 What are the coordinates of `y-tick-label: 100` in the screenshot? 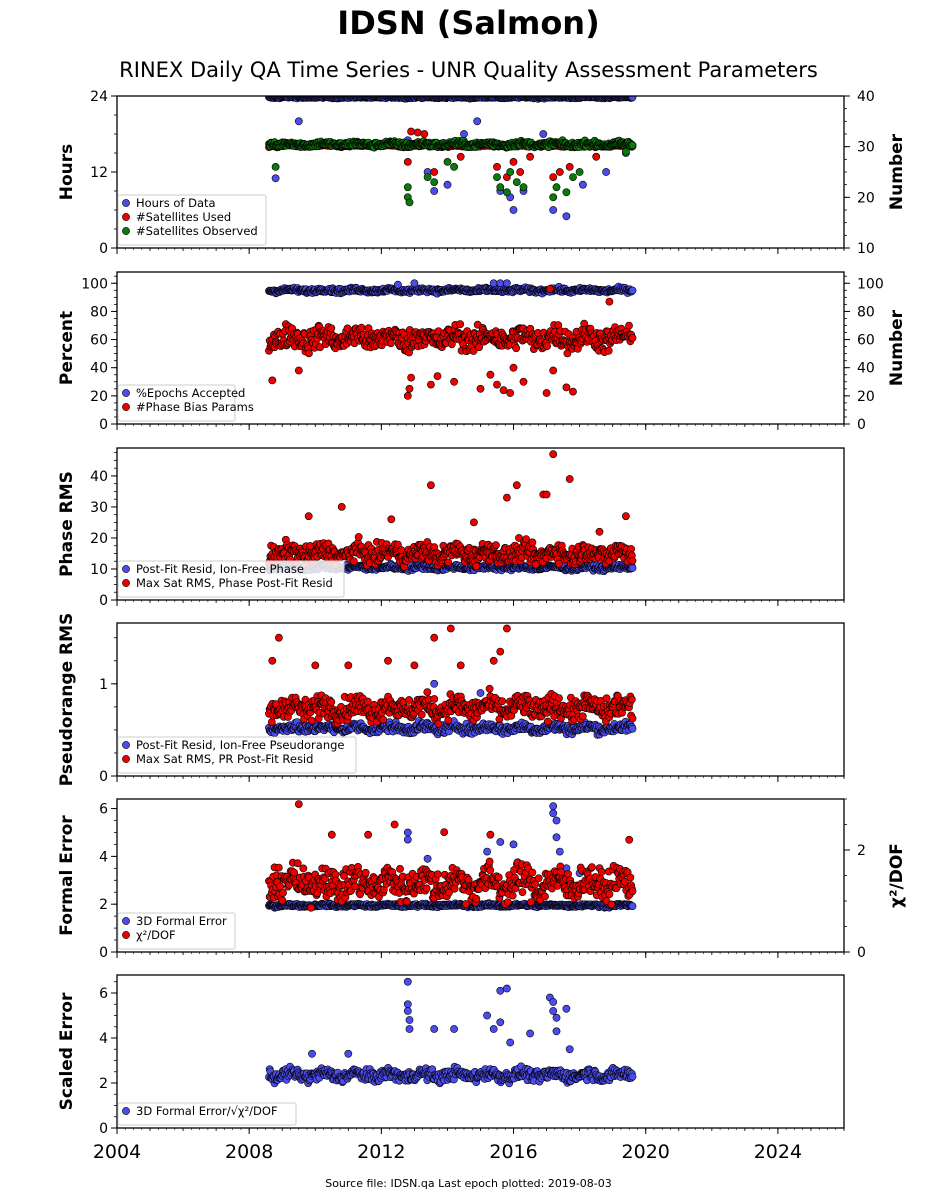 It's located at (94, 284).